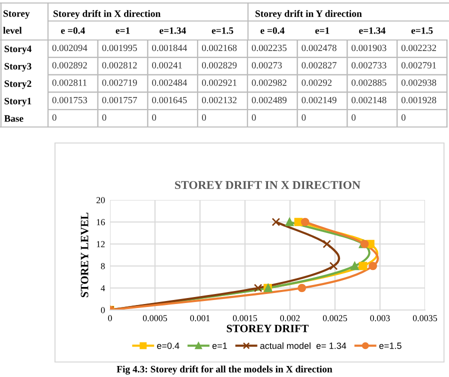 This screenshot has height=377, width=449. Describe the element at coordinates (418, 48) in the screenshot. I see `data-label: 0.002232` at that location.